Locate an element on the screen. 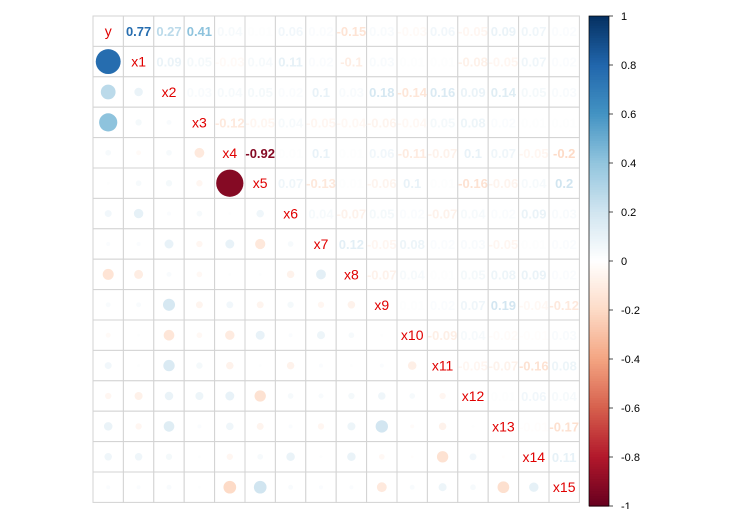  diagonal-label: x2 is located at coordinates (169, 92).